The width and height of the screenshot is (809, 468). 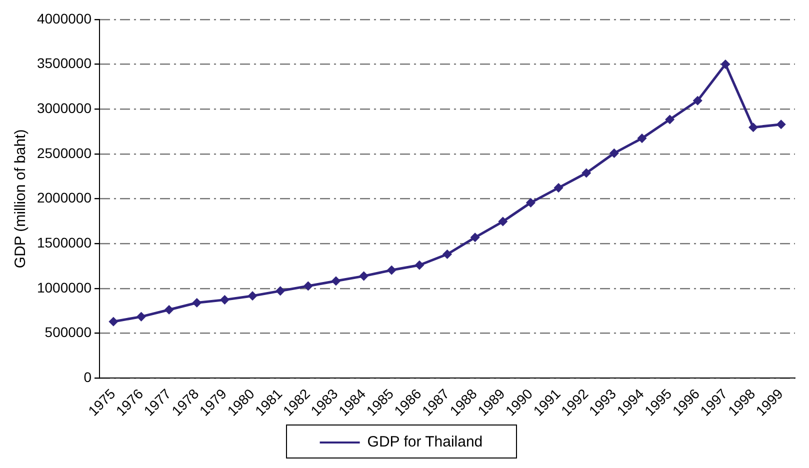 What do you see at coordinates (64, 198) in the screenshot?
I see `y-tick-label: 2000000` at bounding box center [64, 198].